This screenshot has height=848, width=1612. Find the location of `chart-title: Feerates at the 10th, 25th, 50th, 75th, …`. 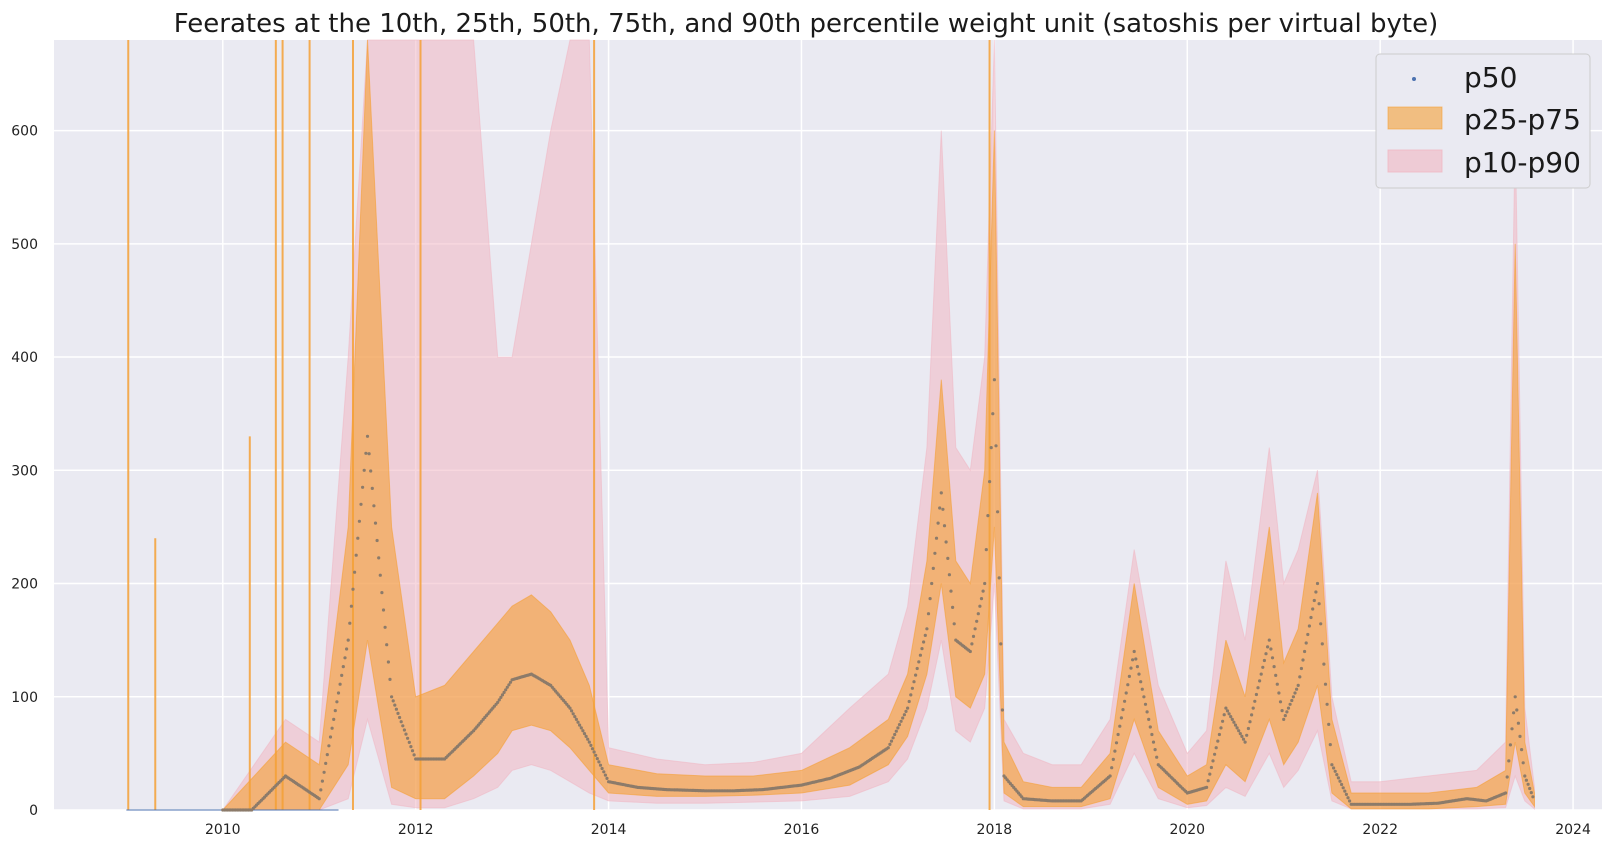

chart-title: Feerates at the 10th, 25th, 50th, 75th, … is located at coordinates (806, 24).